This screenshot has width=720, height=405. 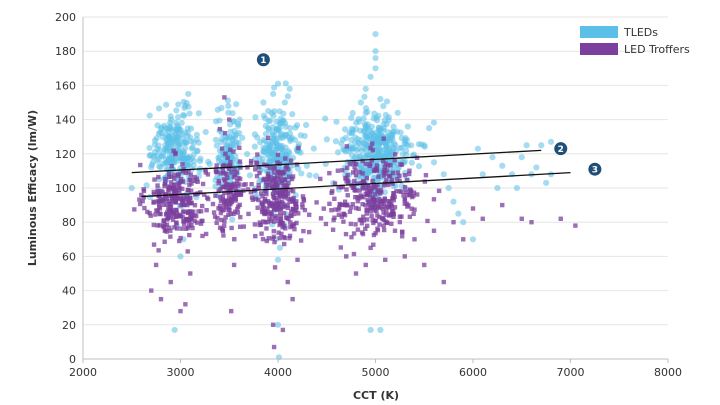 I want to click on x-tick-label: 6000, so click(x=473, y=372).